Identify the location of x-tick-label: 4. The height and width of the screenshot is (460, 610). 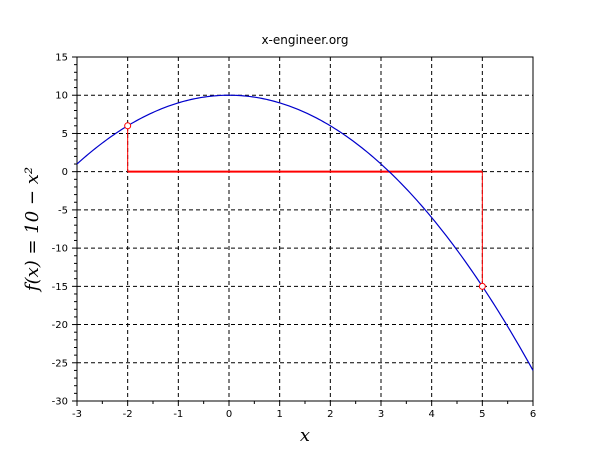
(431, 414).